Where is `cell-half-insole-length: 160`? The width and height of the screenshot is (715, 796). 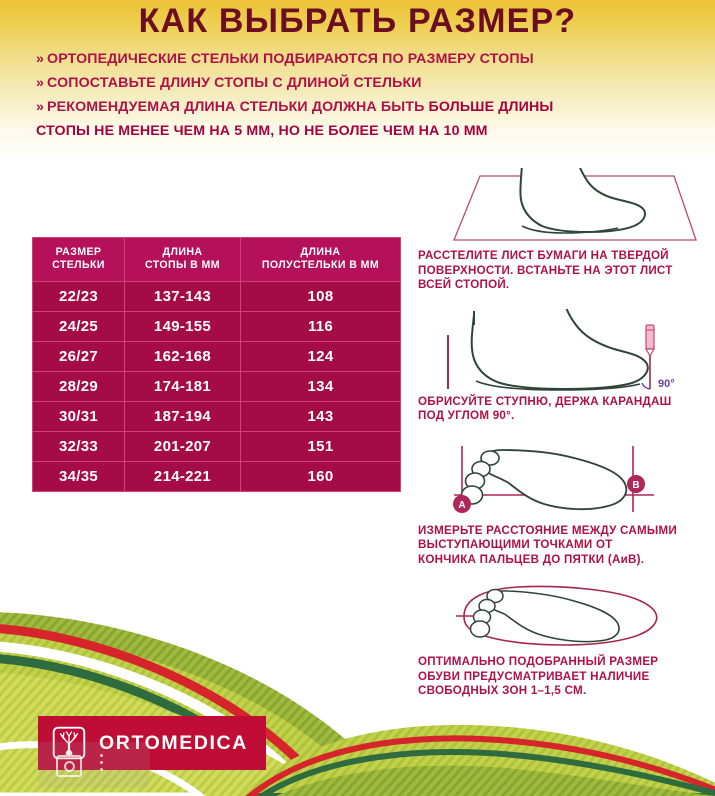 cell-half-insole-length: 160 is located at coordinates (320, 476).